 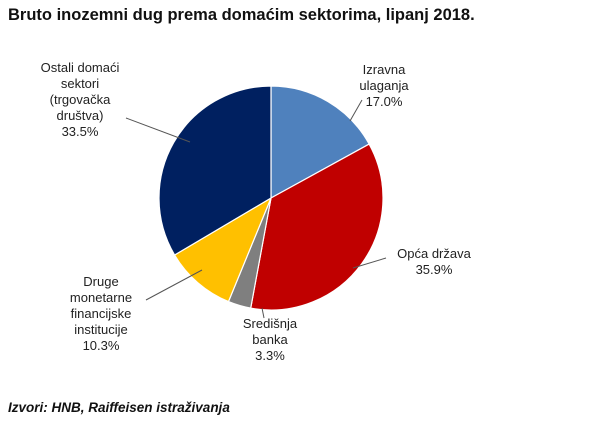 What do you see at coordinates (80, 67) in the screenshot?
I see `label-line: Ostali domaći` at bounding box center [80, 67].